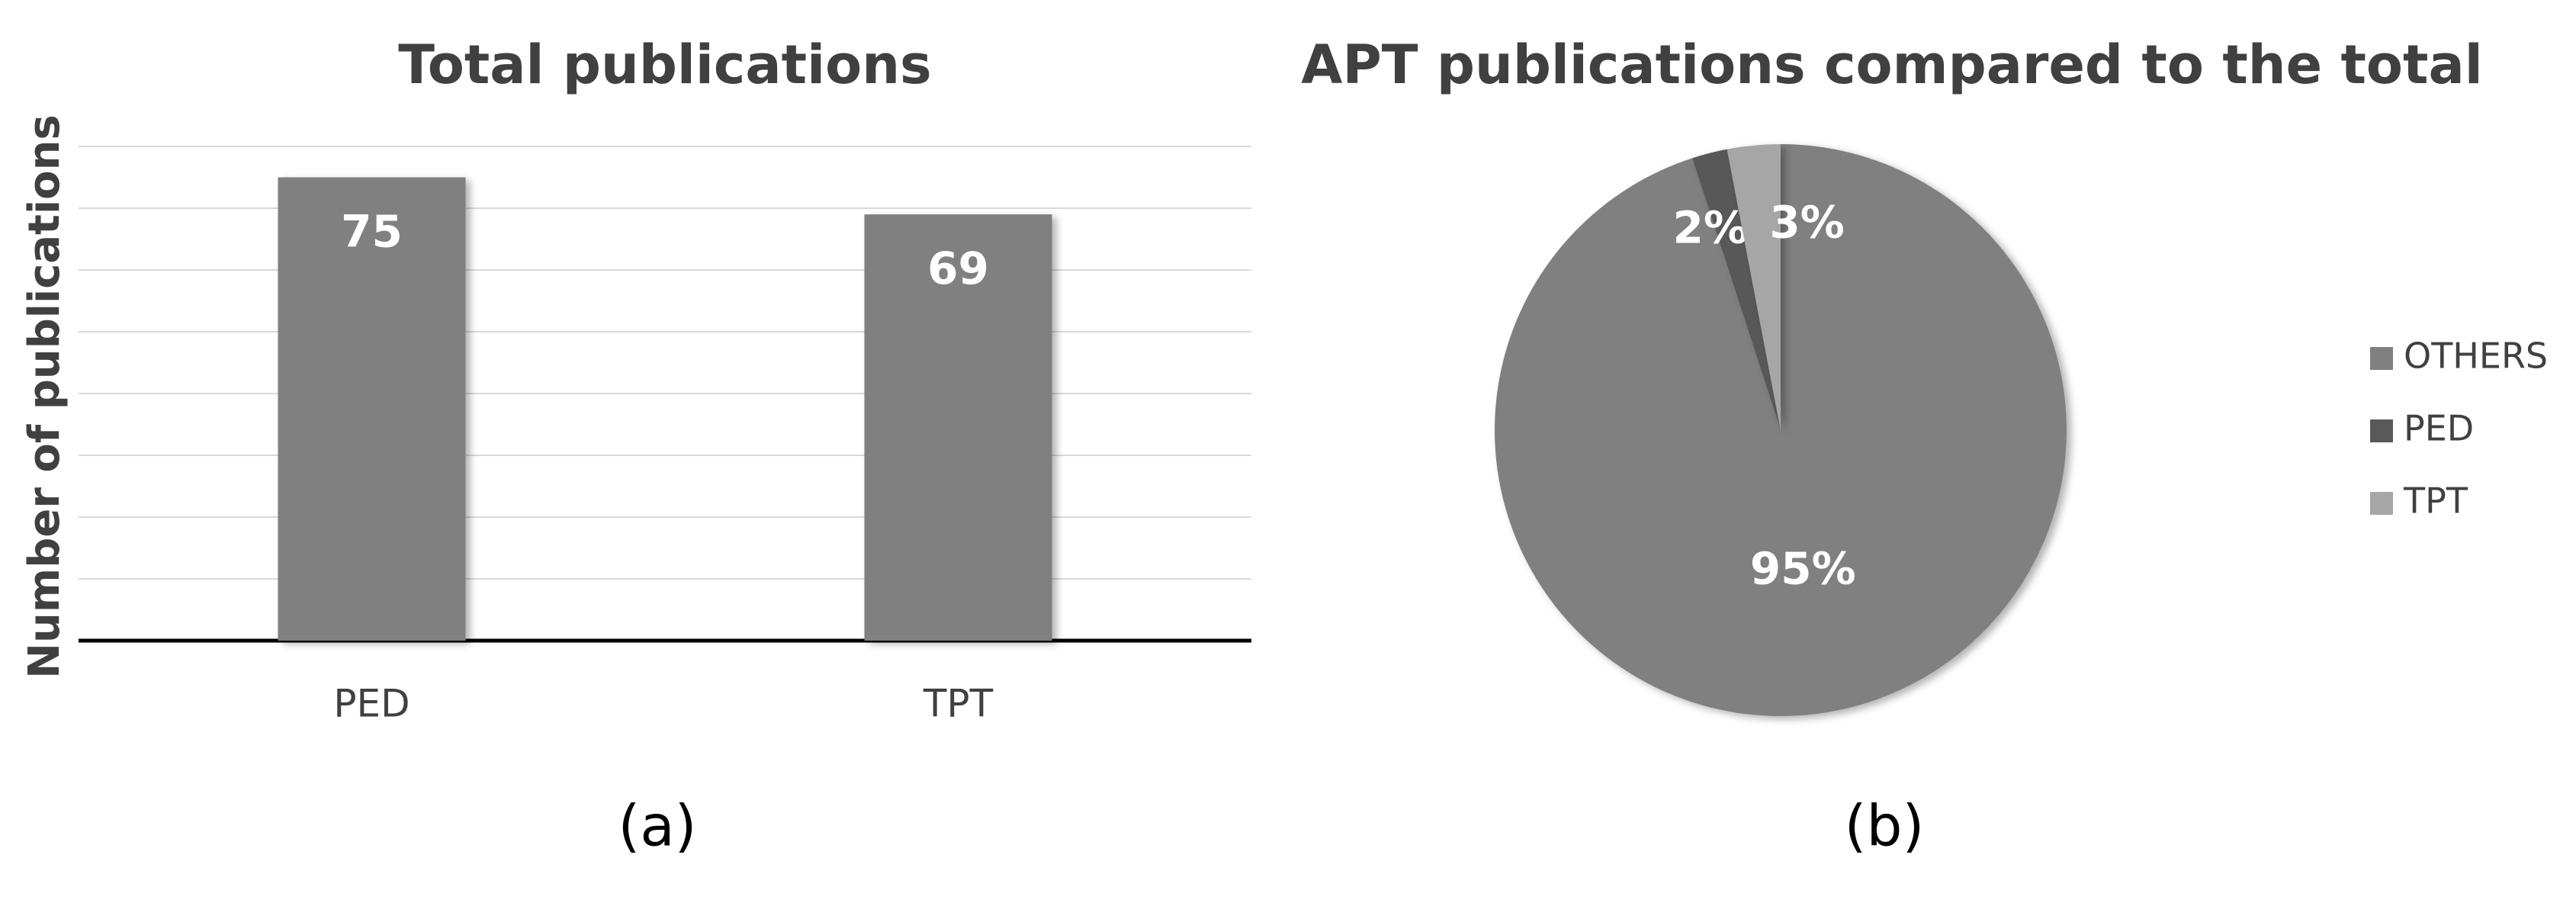  Describe the element at coordinates (371, 704) in the screenshot. I see `x-tick-label: PED` at that location.